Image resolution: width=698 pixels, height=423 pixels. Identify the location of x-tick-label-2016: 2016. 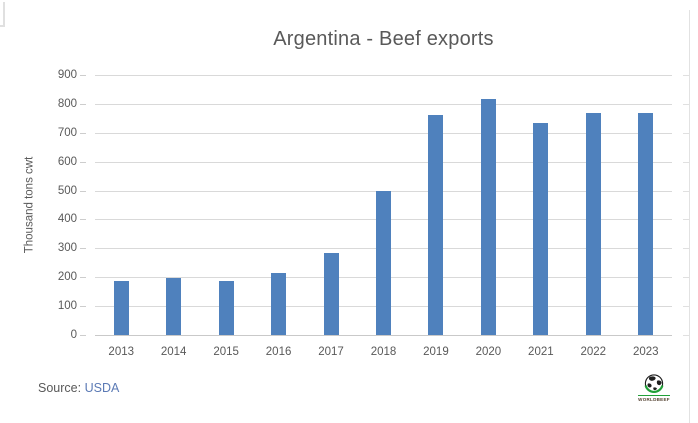
(278, 352).